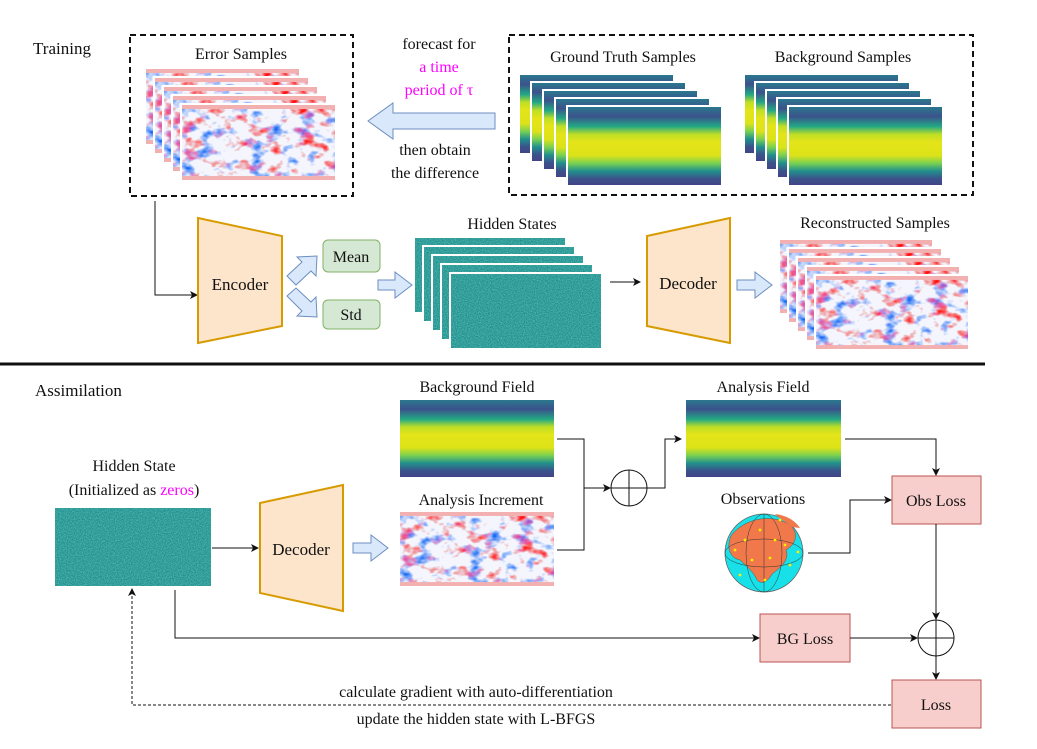 The height and width of the screenshot is (749, 1037). I want to click on difference-text-line2: the difference, so click(435, 173).